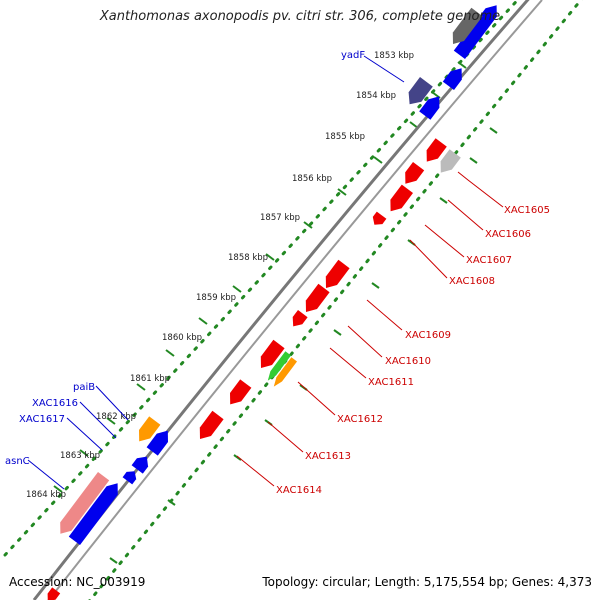 Image resolution: width=600 pixels, height=600 pixels. What do you see at coordinates (150, 429) in the screenshot?
I see `gene-paiB` at bounding box center [150, 429].